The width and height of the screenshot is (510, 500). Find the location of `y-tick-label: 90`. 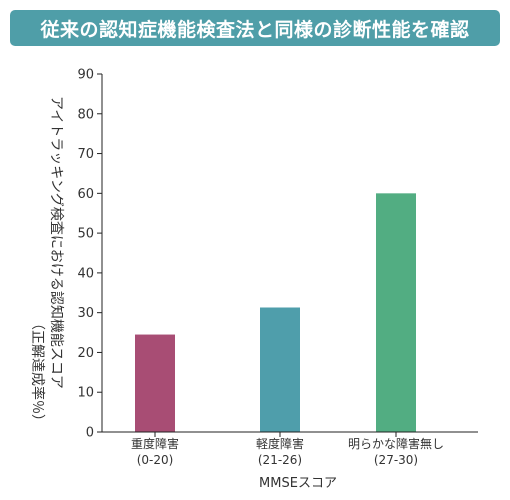

y-tick-label: 90 is located at coordinates (85, 75).